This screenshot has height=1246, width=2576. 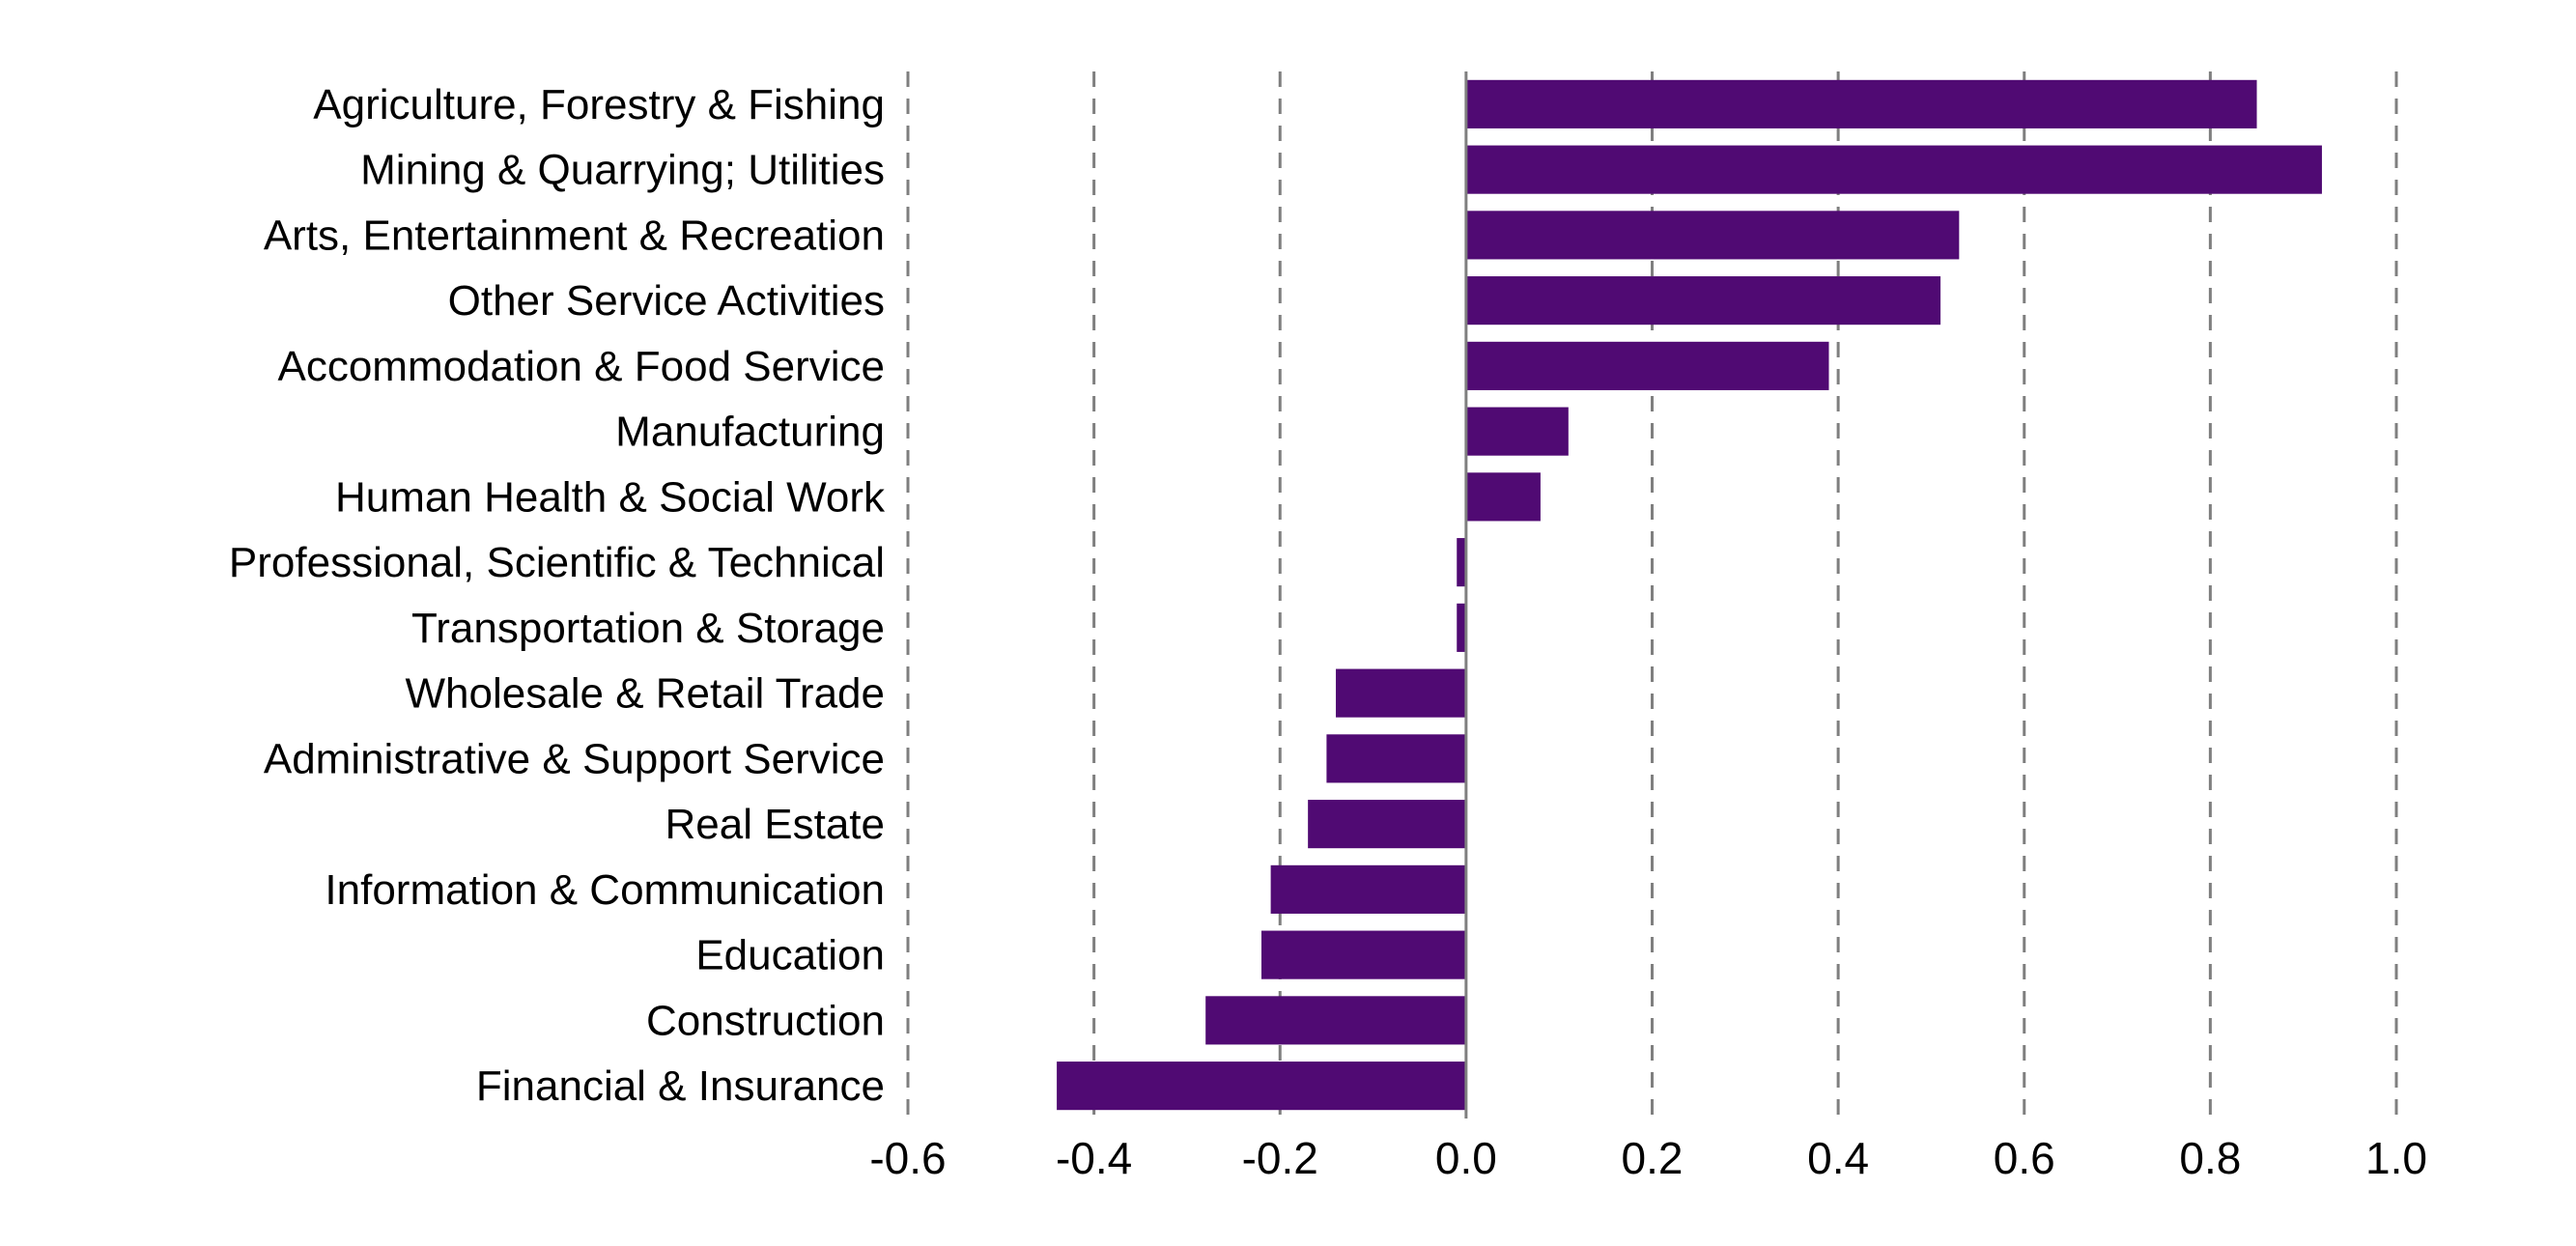 I want to click on category-label: Accommodation & Food Service, so click(x=581, y=366).